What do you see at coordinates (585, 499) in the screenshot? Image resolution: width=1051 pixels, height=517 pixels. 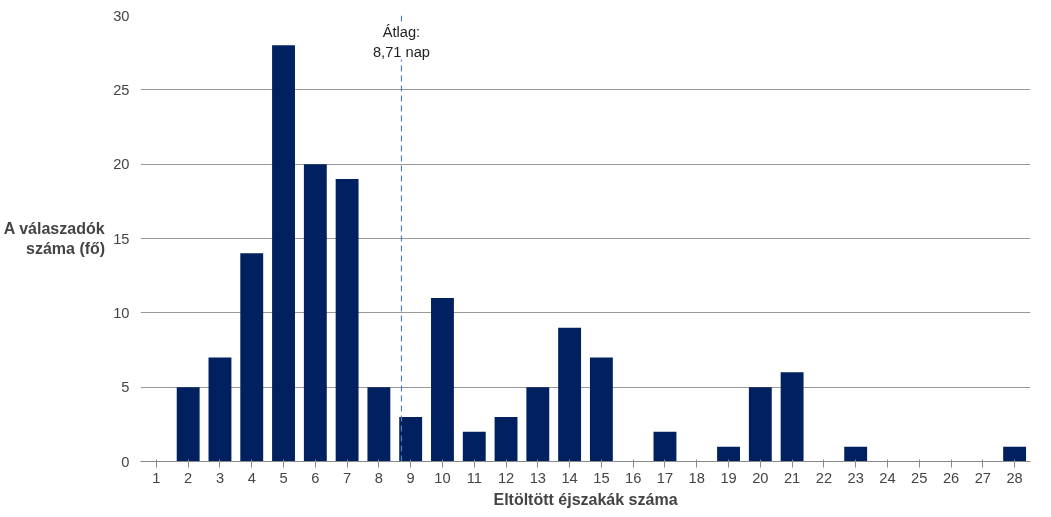 I see `x-axis-title: Eltöltött éjszakák száma` at bounding box center [585, 499].